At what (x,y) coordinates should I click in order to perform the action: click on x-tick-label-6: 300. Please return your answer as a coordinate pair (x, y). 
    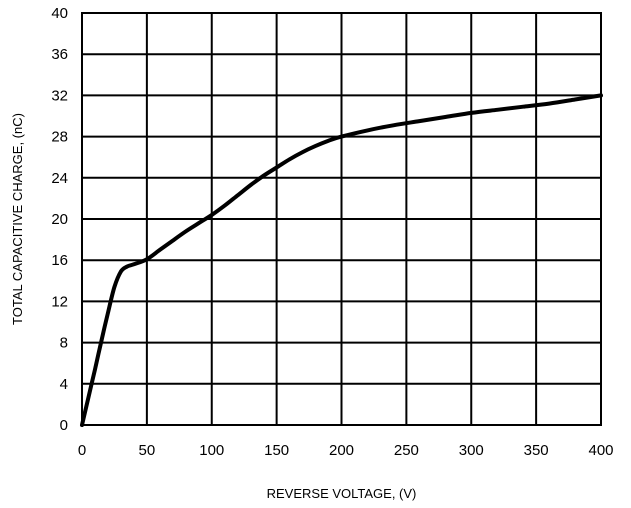
    Looking at the image, I should click on (471, 450).